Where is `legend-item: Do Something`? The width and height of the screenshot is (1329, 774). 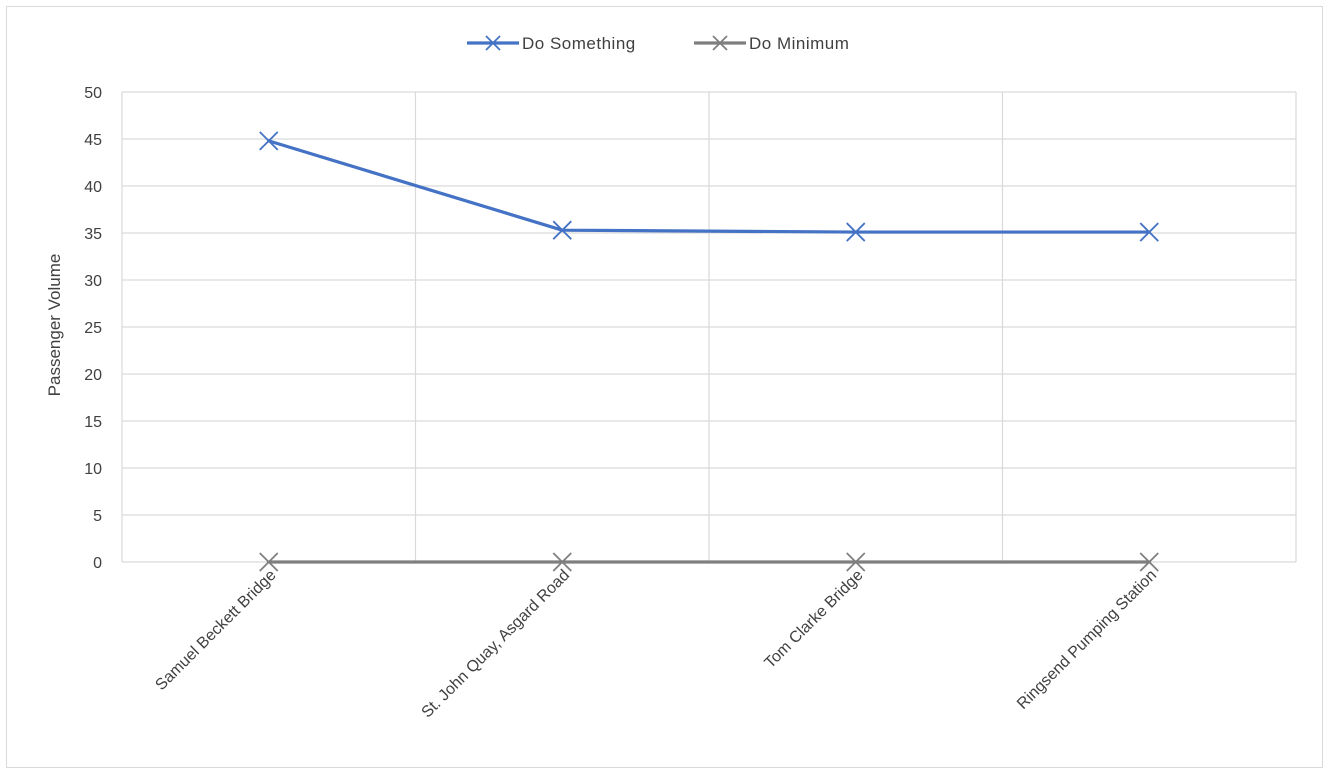
legend-item: Do Something is located at coordinates (551, 43).